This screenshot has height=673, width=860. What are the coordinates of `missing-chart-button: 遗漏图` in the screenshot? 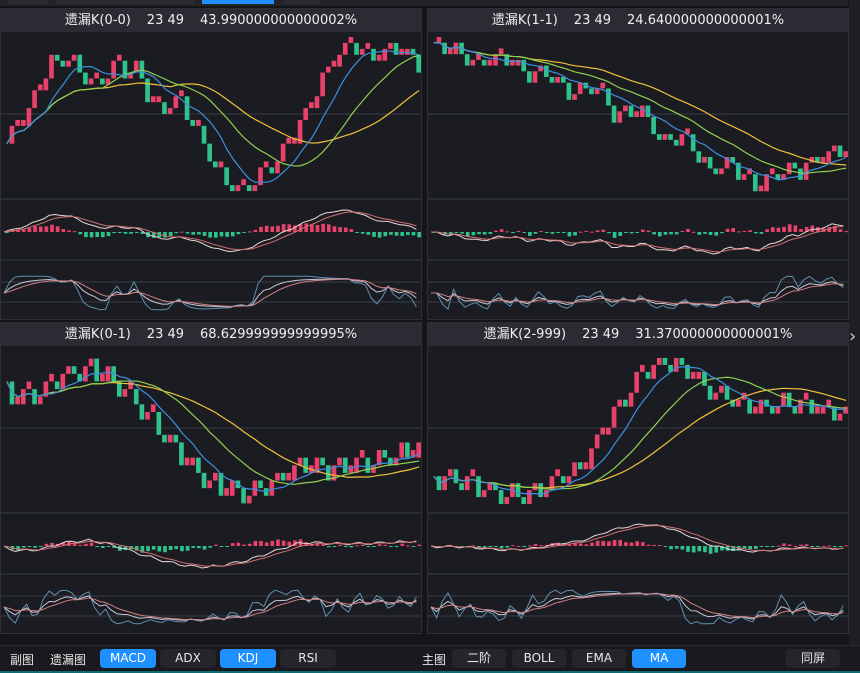 It's located at (68, 660).